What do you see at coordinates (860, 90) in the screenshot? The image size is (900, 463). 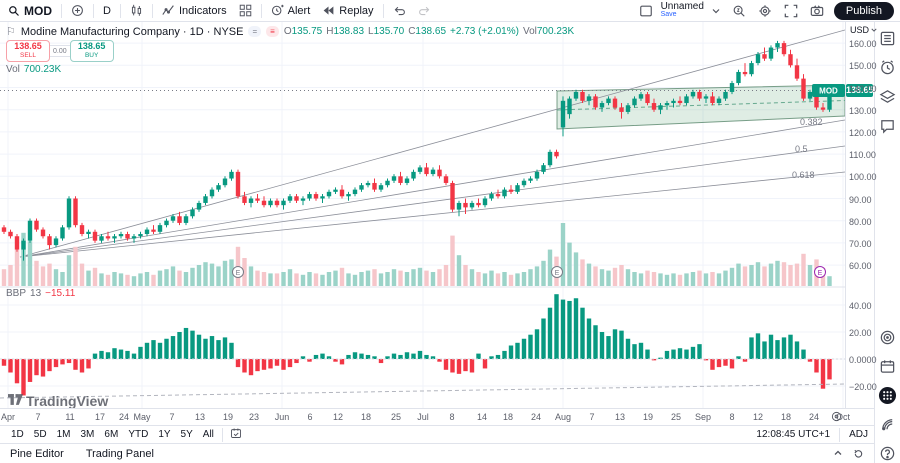 I see `last-price-badge: 138.65` at bounding box center [860, 90].